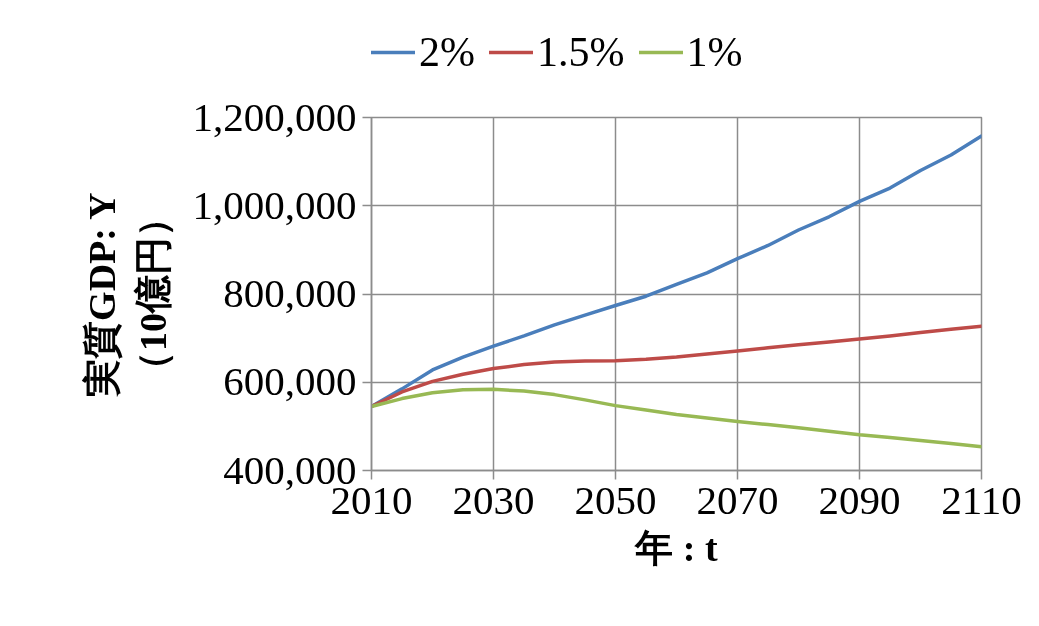 This screenshot has width=1039, height=626. I want to click on legend-label: 2%, so click(447, 52).